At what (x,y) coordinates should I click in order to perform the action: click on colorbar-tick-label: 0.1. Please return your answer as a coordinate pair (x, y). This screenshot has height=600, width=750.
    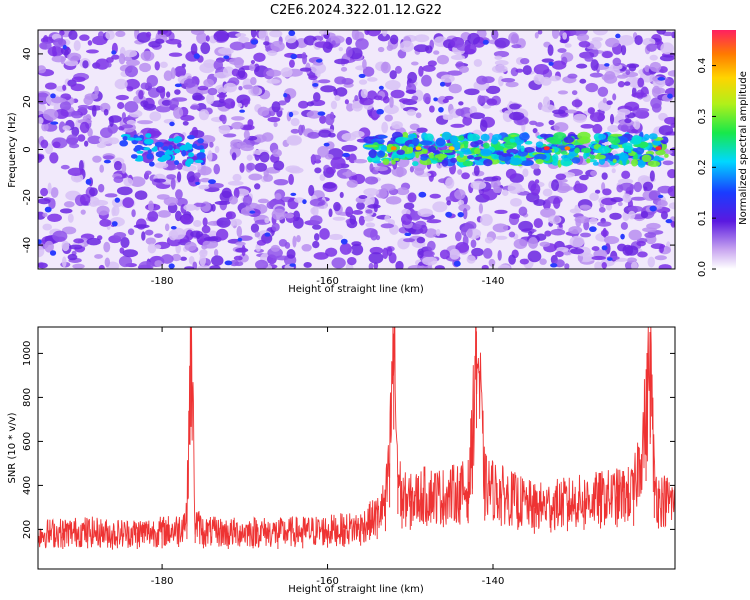
    Looking at the image, I should click on (702, 218).